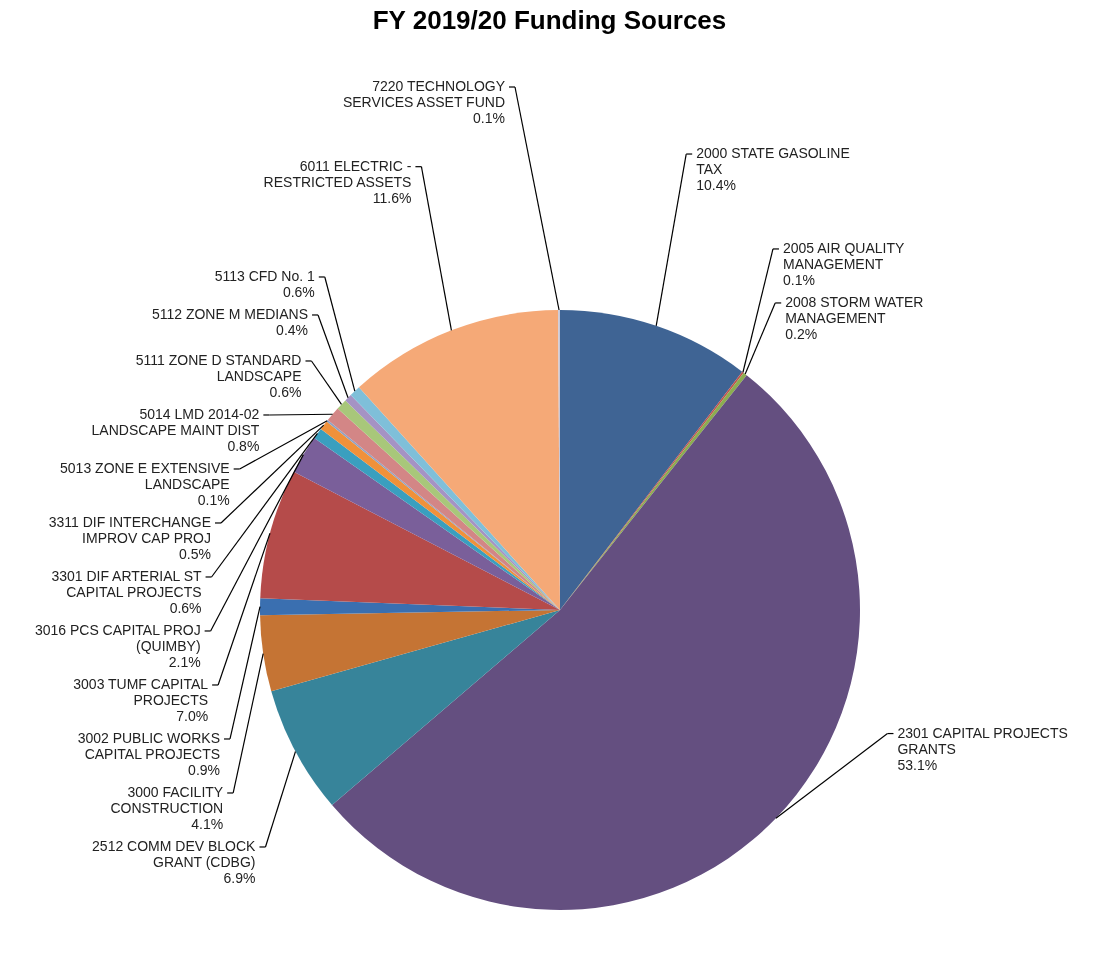  What do you see at coordinates (549, 20) in the screenshot?
I see `chart-title: FY 2019/20 Funding Sources` at bounding box center [549, 20].